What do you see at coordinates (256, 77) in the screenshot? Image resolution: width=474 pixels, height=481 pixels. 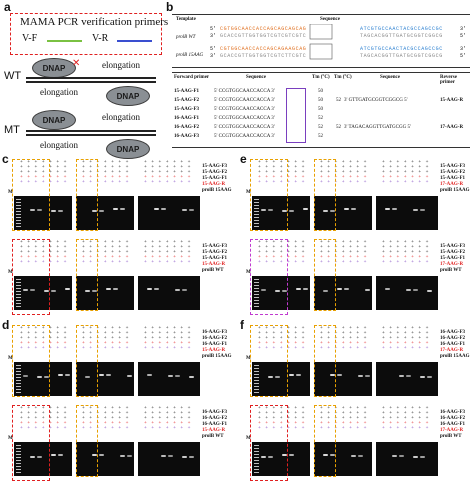 I see `th-sequence: Sequence` at bounding box center [256, 77].